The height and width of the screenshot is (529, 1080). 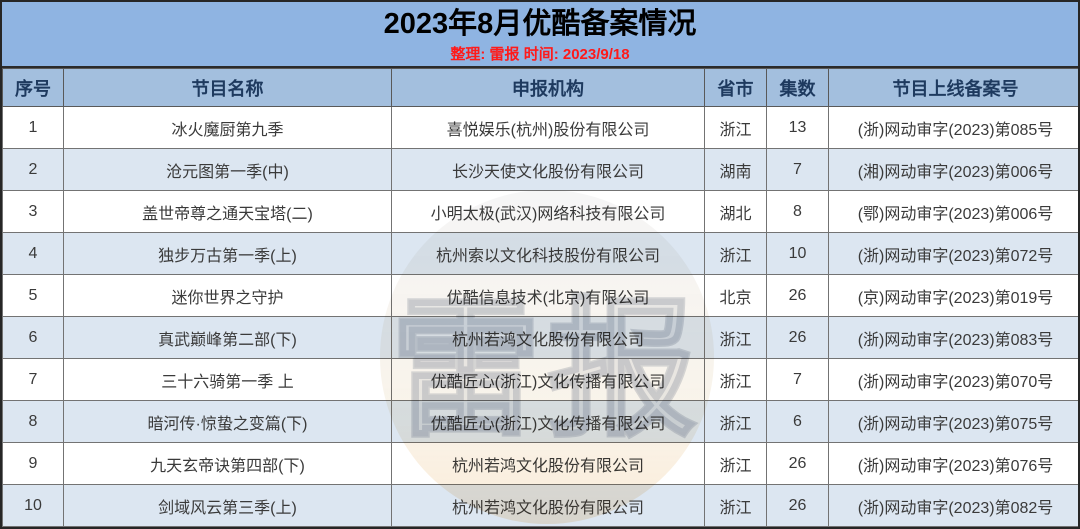 I want to click on cell-license-number: (浙)网动审字(2023)第082号, so click(x=953, y=505).